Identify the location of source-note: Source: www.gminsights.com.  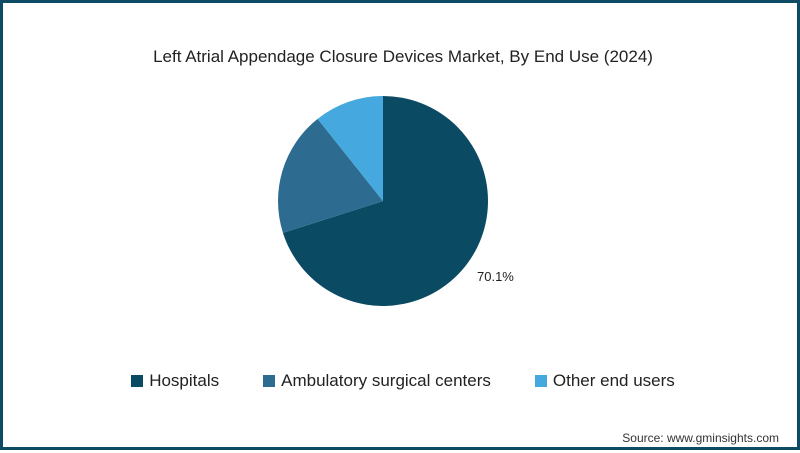
(700, 438).